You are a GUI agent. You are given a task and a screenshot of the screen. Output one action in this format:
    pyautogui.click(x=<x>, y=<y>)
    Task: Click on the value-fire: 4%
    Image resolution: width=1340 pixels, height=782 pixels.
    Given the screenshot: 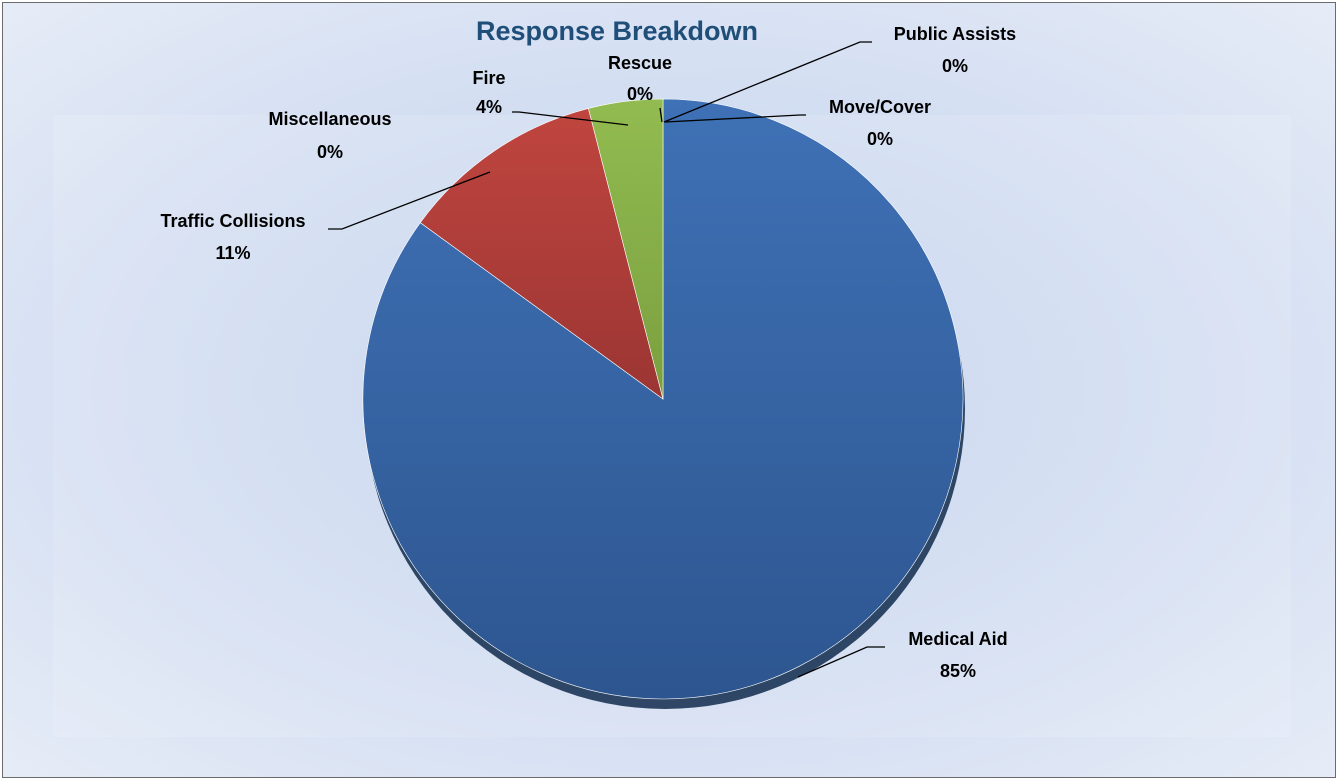 What is the action you would take?
    pyautogui.click(x=489, y=107)
    